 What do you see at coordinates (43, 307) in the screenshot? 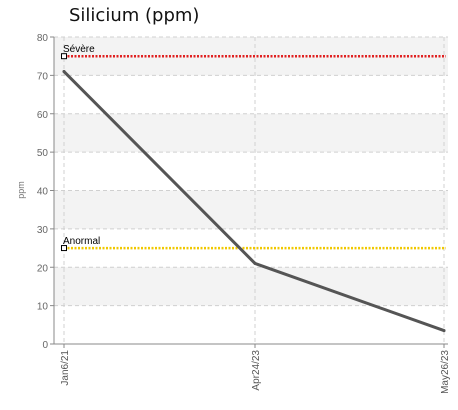
I see `y-tick-label: 10` at bounding box center [43, 307].